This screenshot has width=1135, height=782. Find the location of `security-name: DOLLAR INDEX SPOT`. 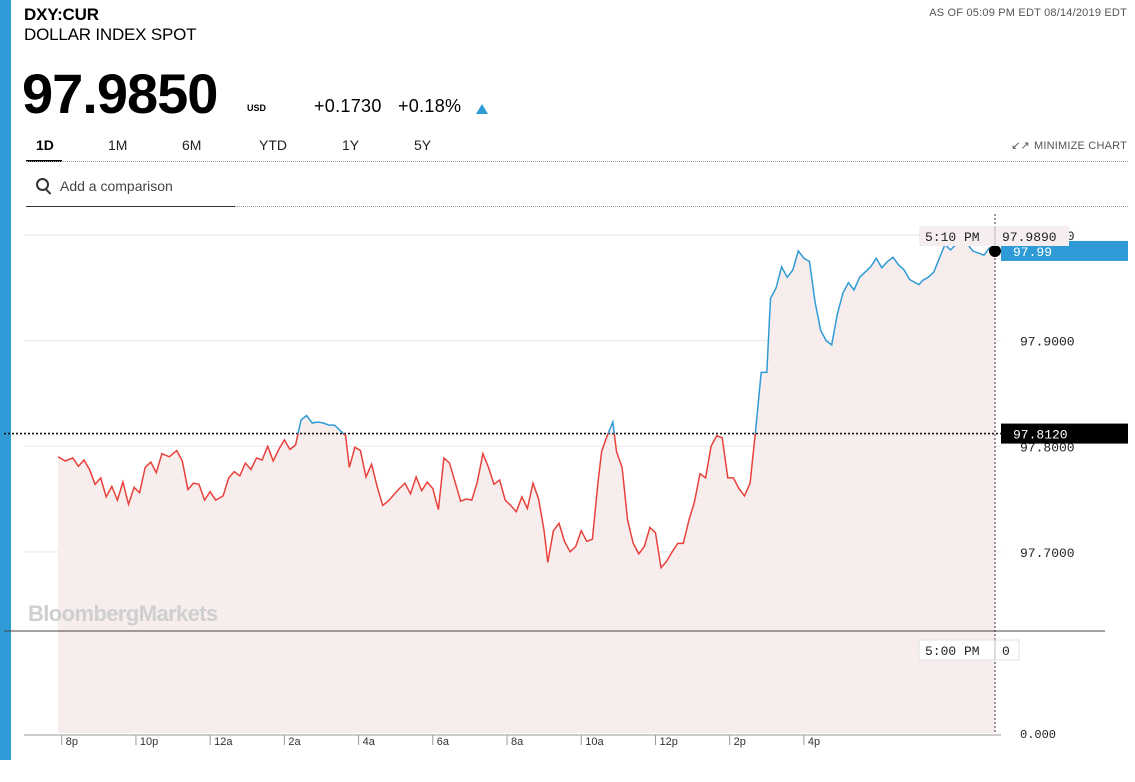

security-name: DOLLAR INDEX SPOT is located at coordinates (110, 34).